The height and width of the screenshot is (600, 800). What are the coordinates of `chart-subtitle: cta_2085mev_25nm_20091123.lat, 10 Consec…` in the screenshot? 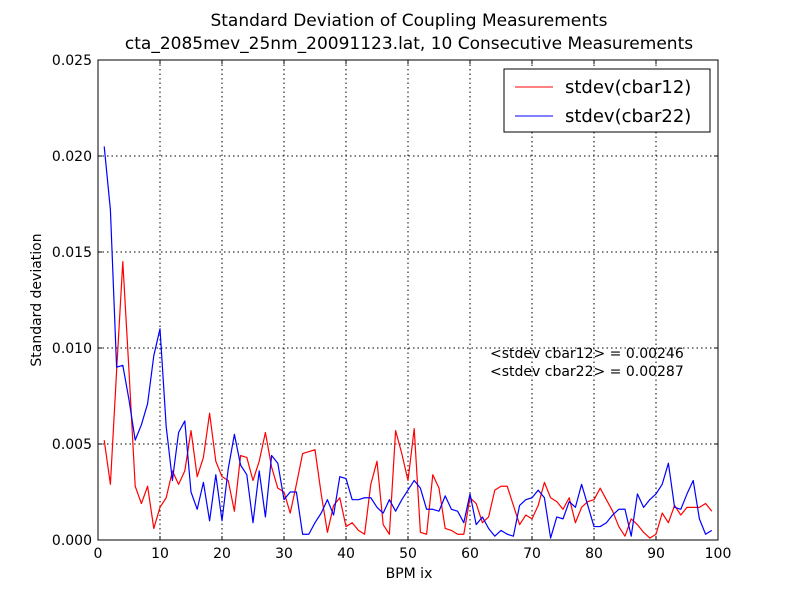 It's located at (409, 44).